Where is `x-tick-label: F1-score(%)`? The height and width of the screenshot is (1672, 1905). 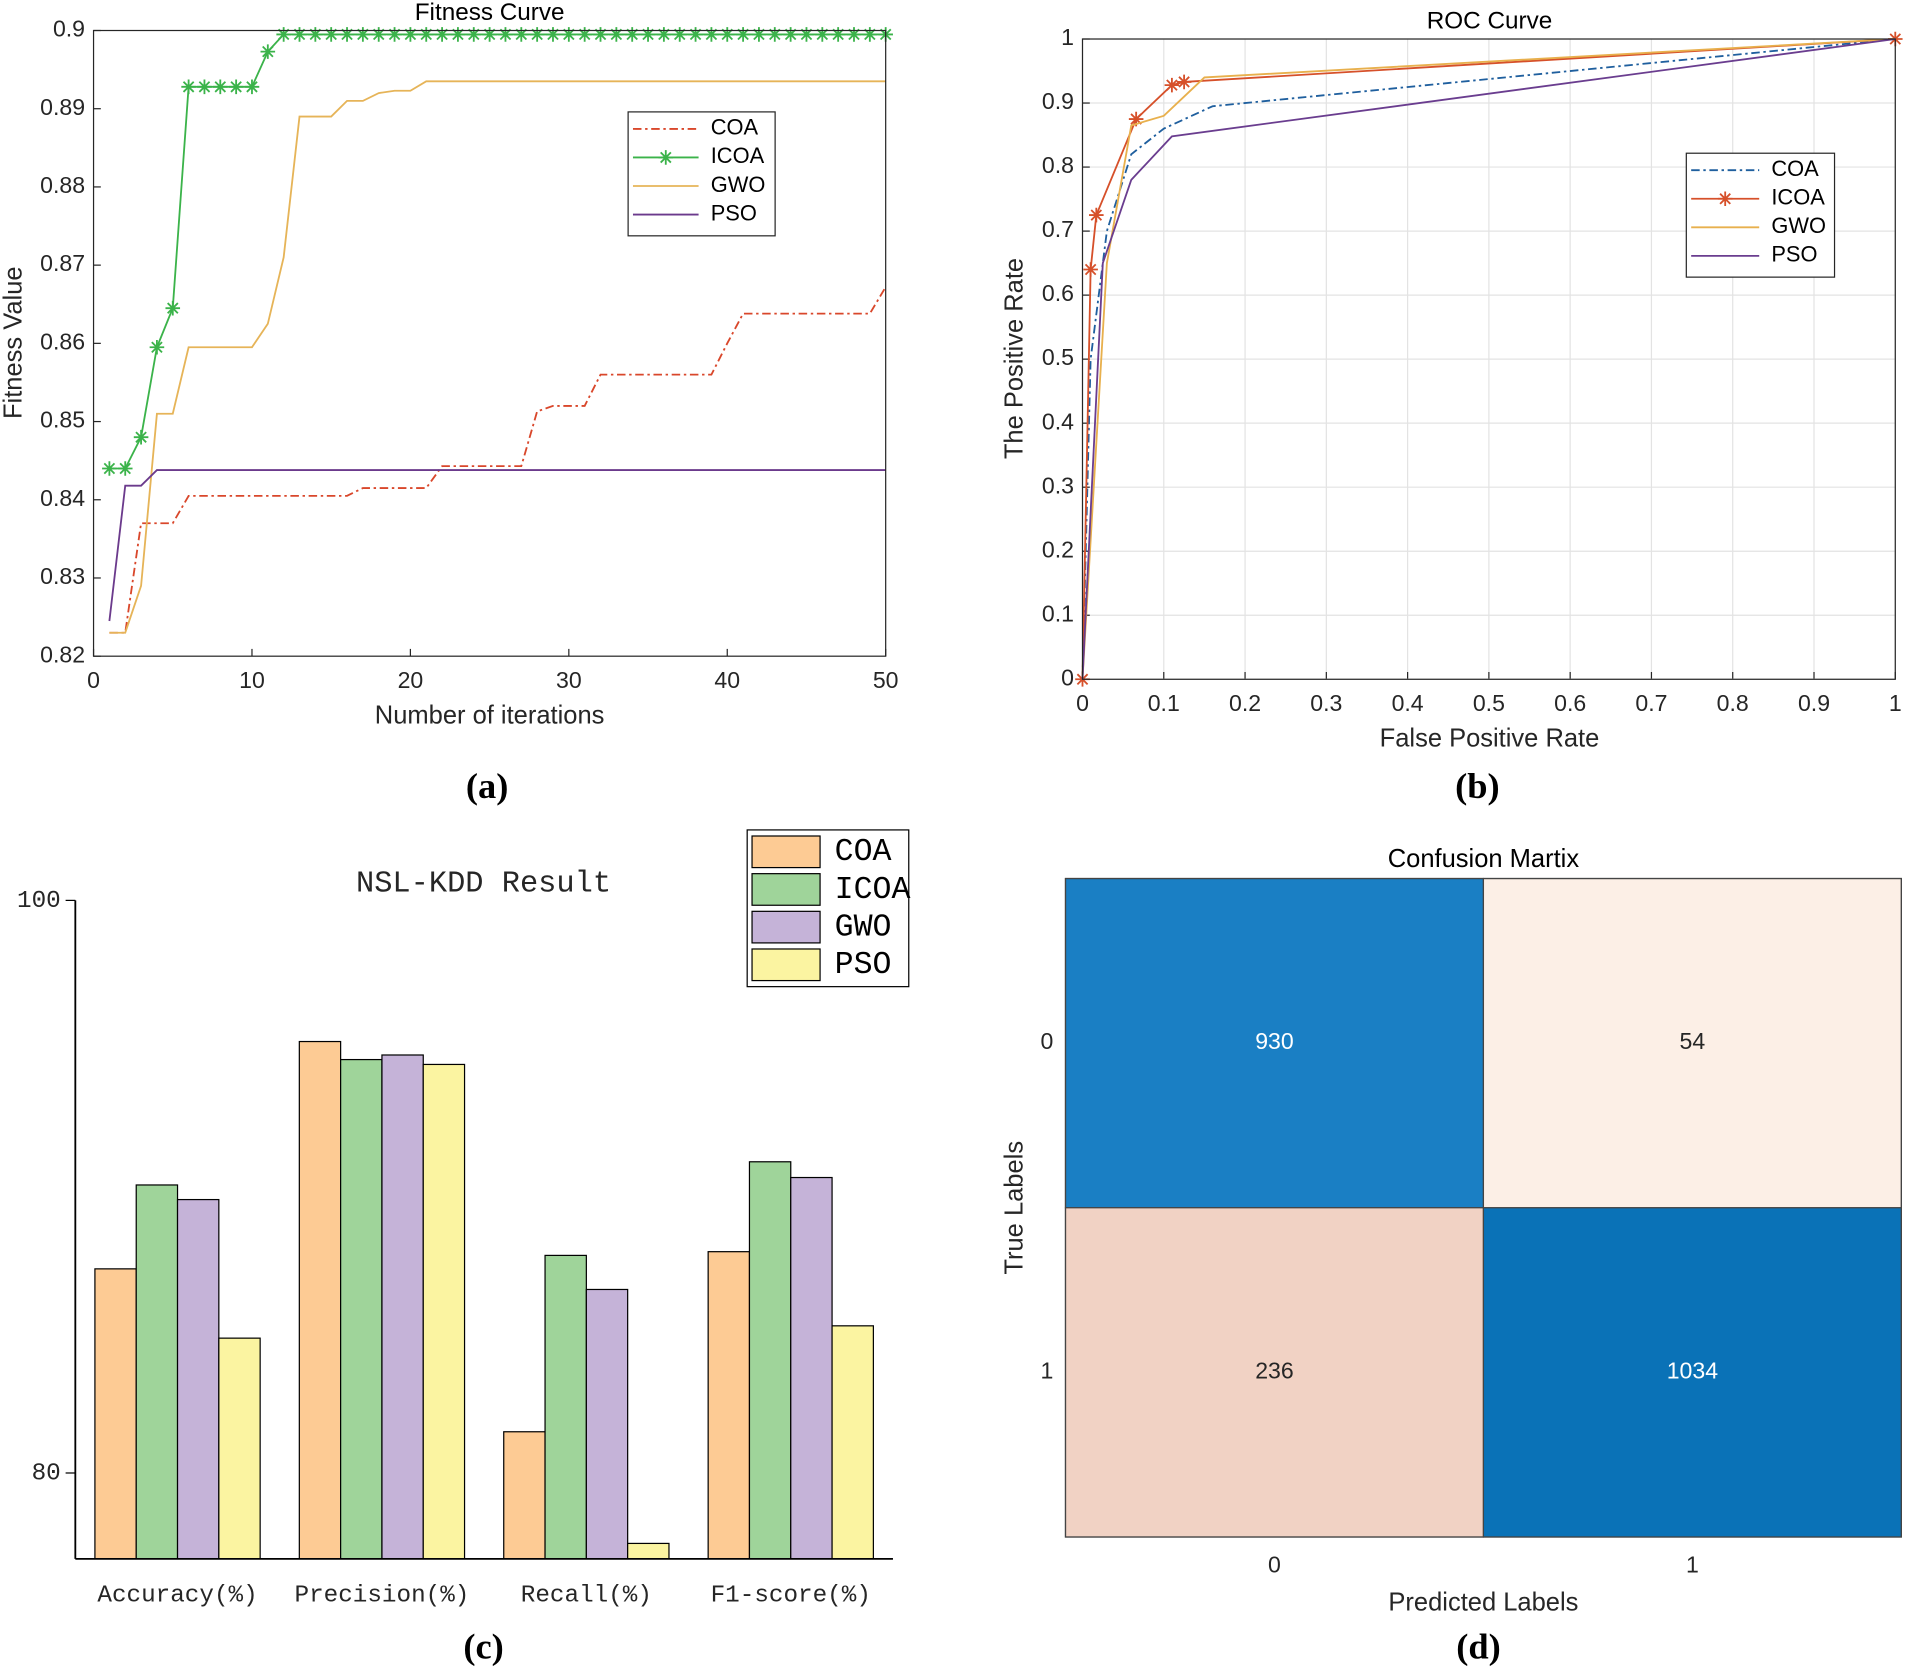 x-tick-label: F1-score(%) is located at coordinates (791, 1596).